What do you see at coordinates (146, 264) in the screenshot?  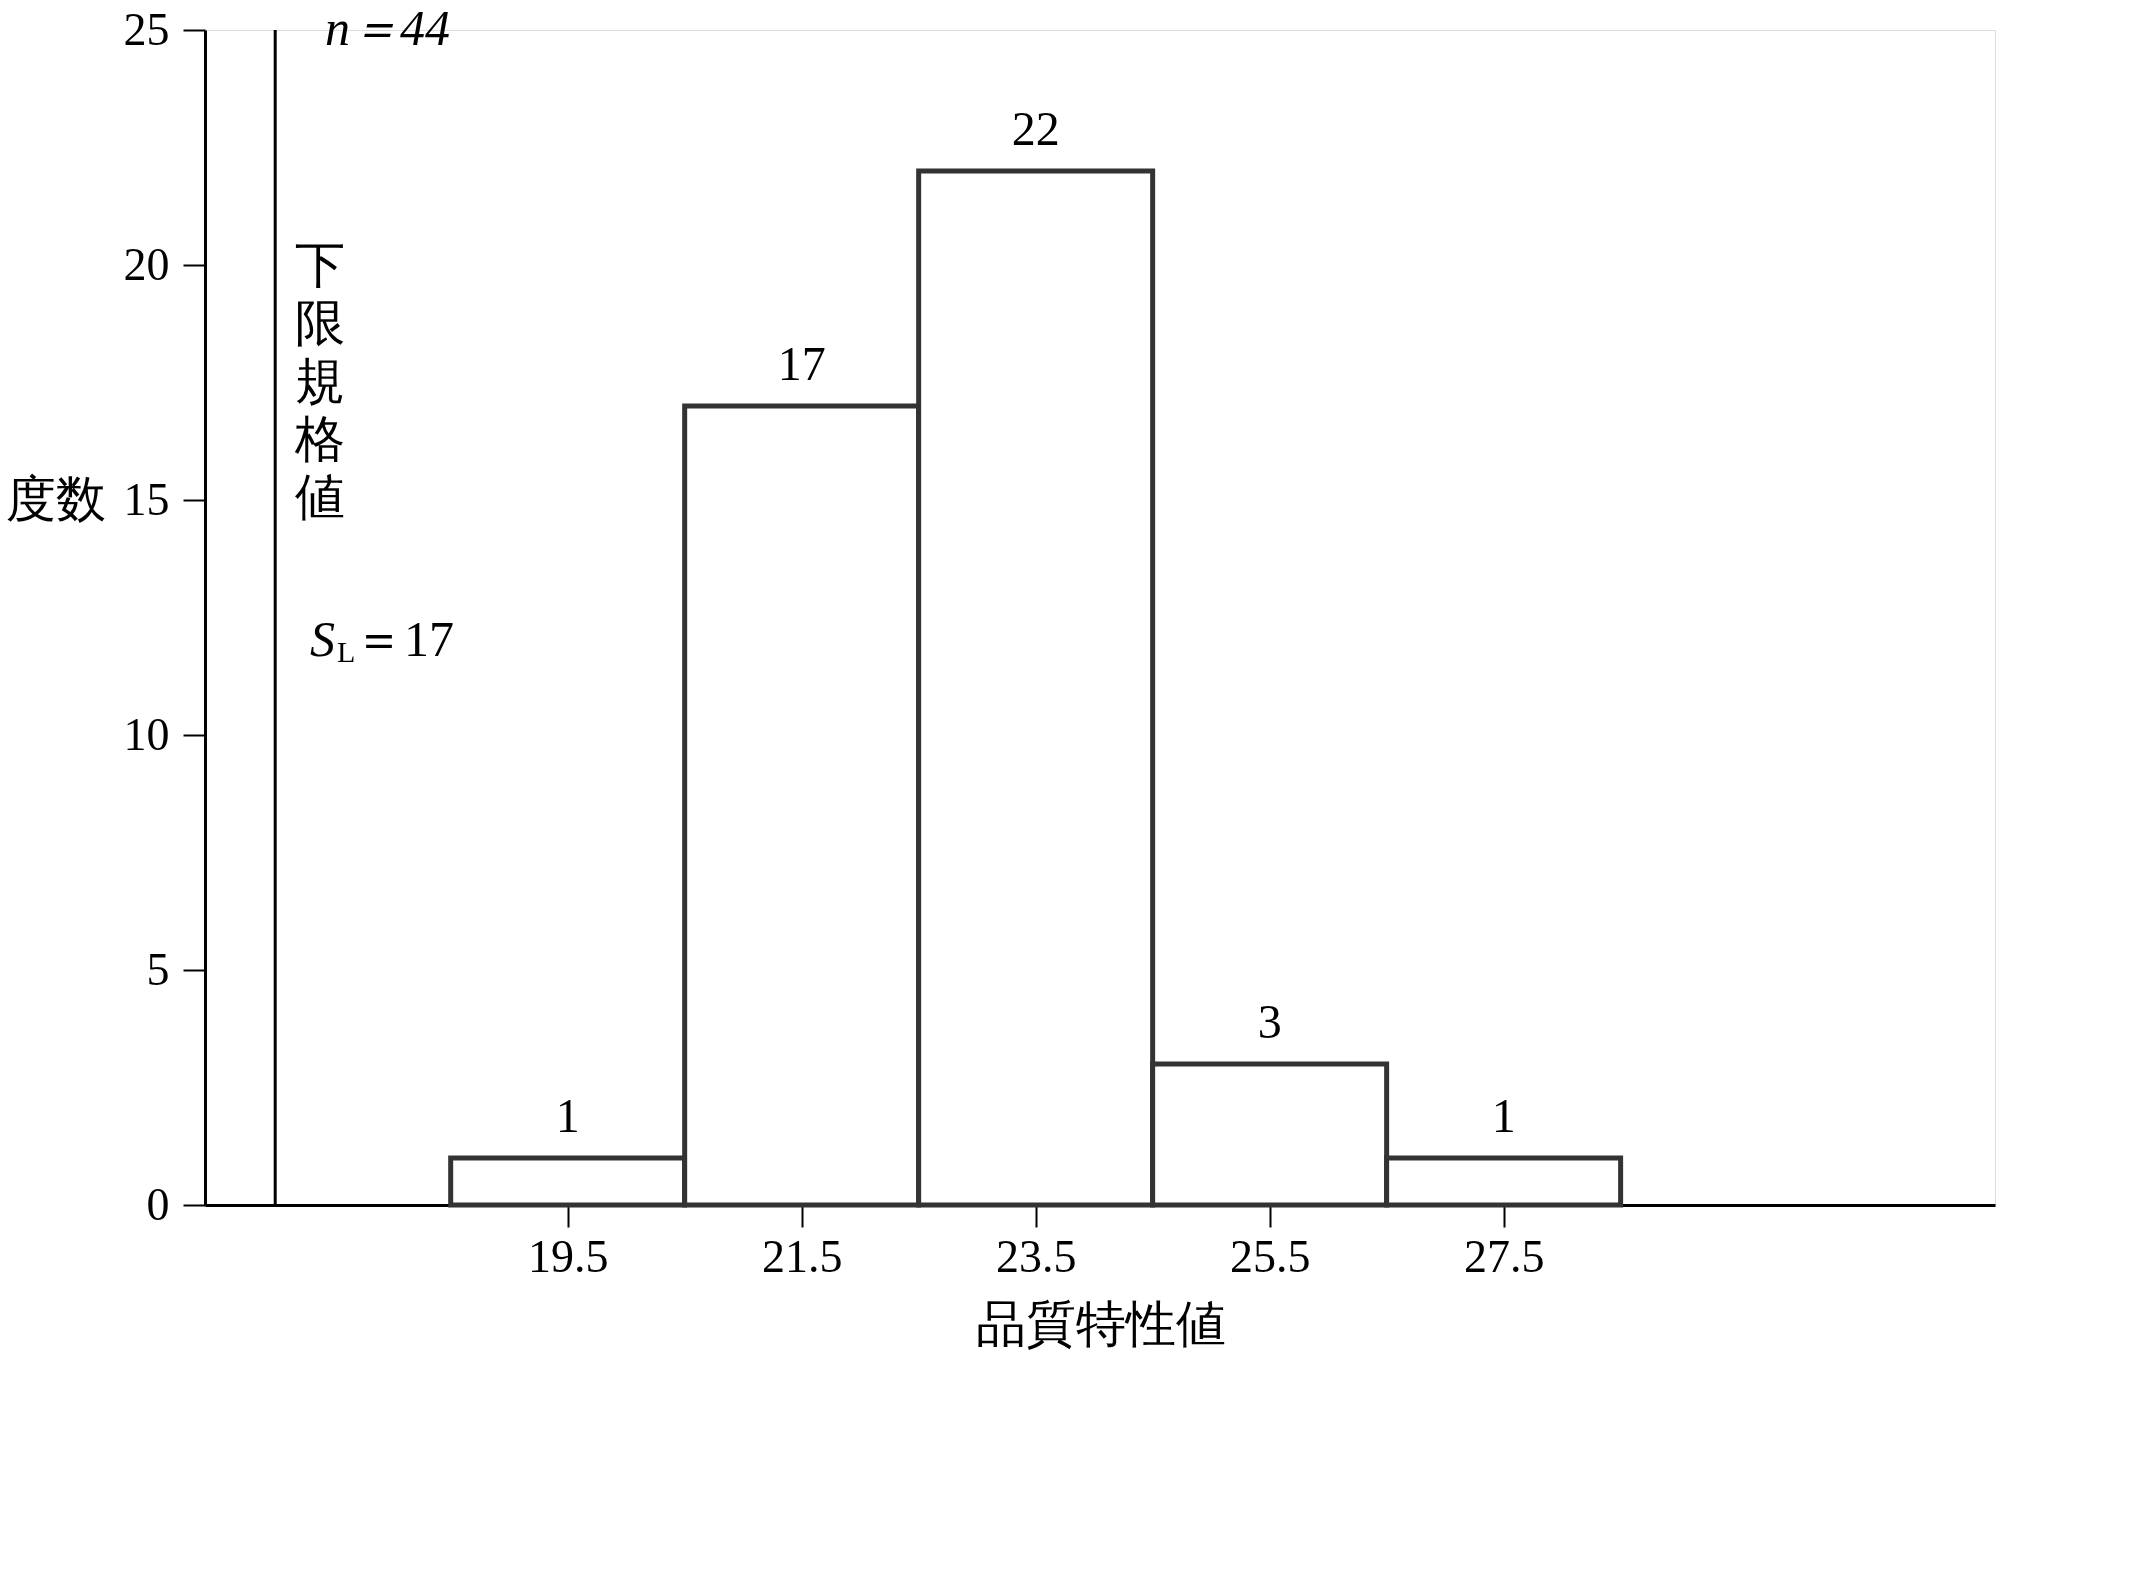 I see `y-tick-label: 20` at bounding box center [146, 264].